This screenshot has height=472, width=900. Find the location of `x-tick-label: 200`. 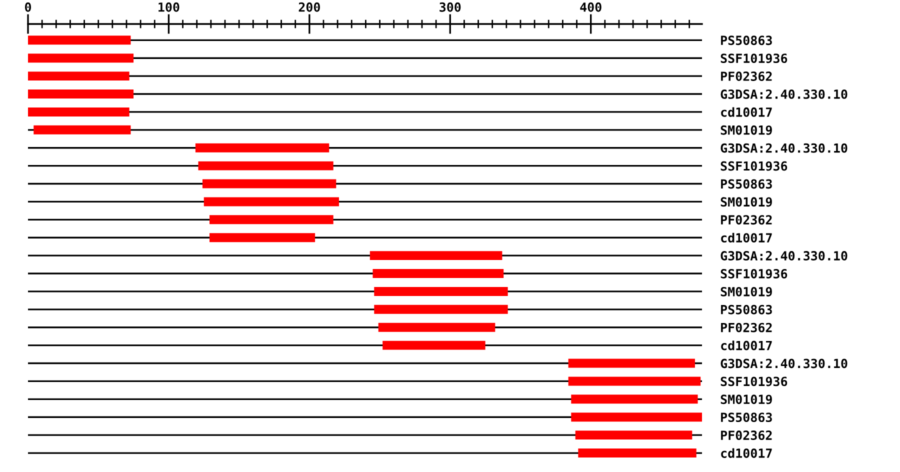

x-tick-label: 200 is located at coordinates (309, 7).